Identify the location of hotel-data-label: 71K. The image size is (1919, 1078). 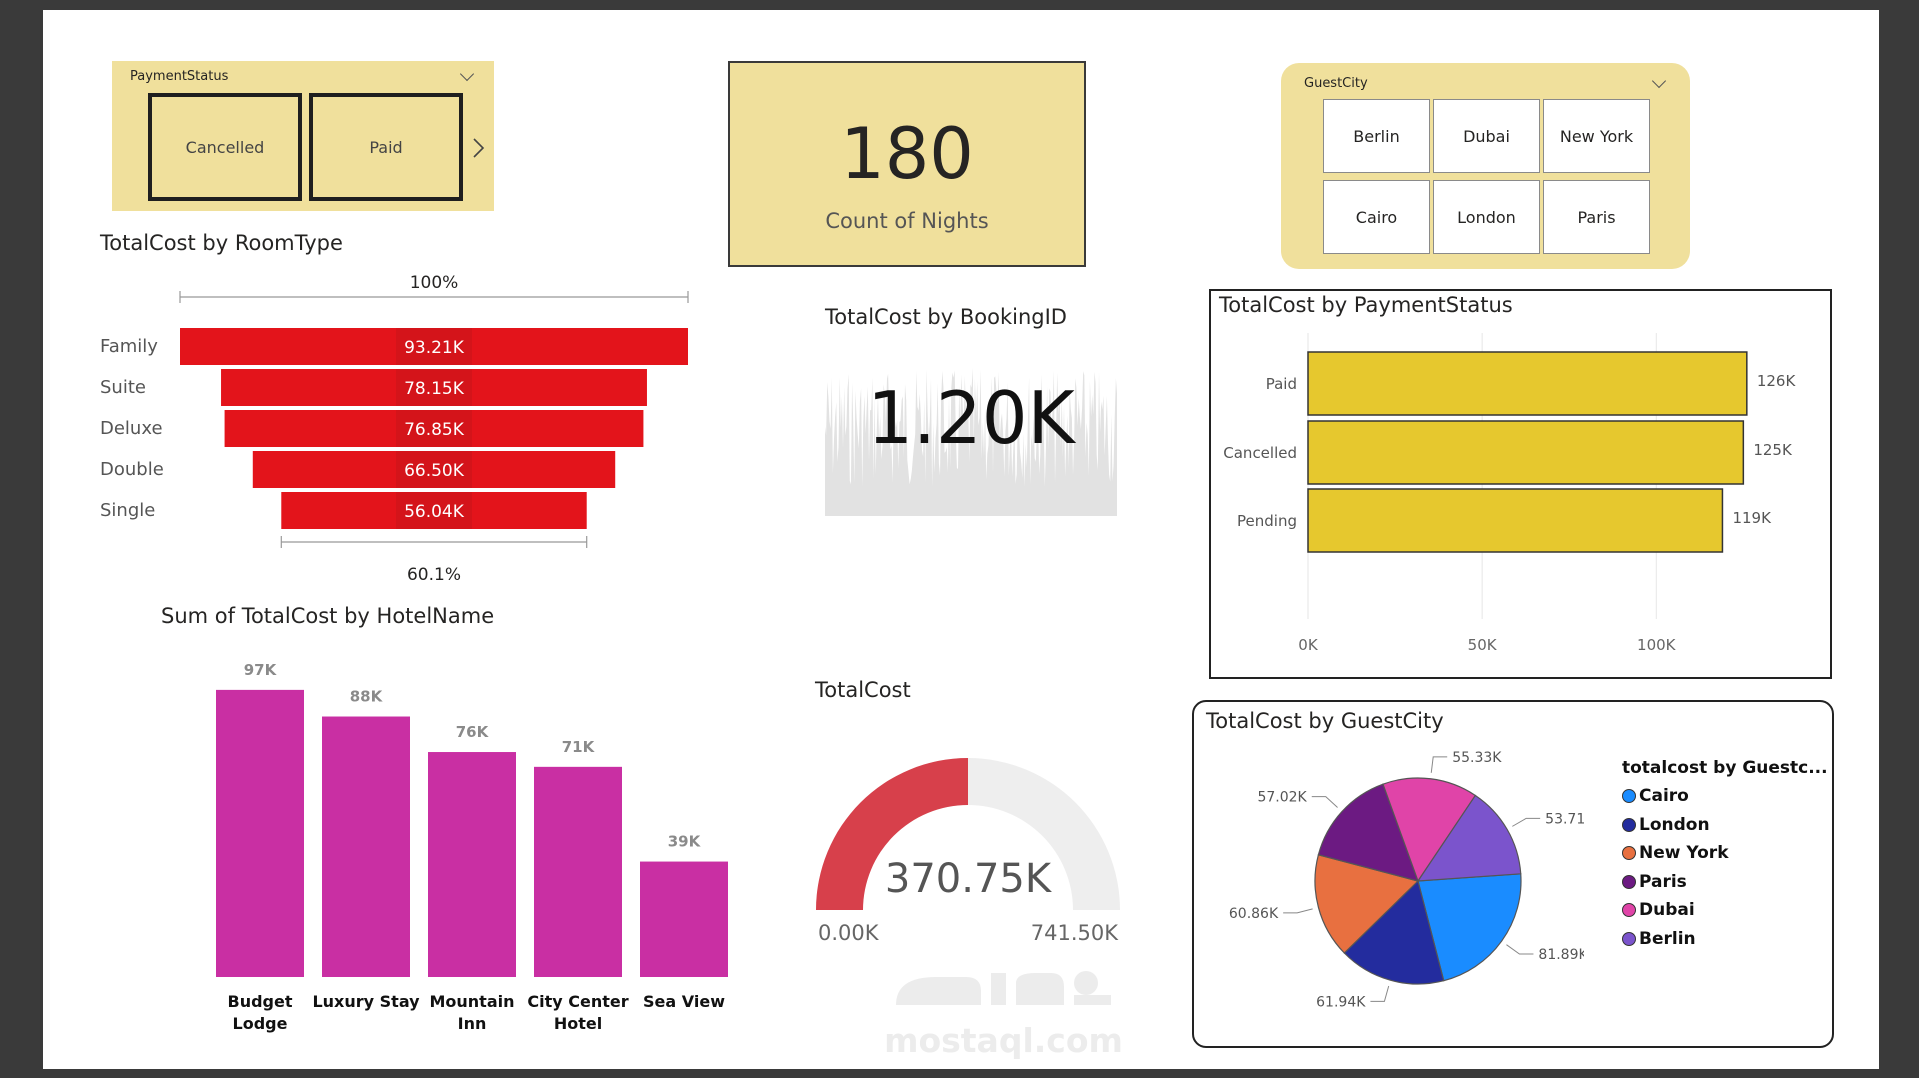
(579, 747).